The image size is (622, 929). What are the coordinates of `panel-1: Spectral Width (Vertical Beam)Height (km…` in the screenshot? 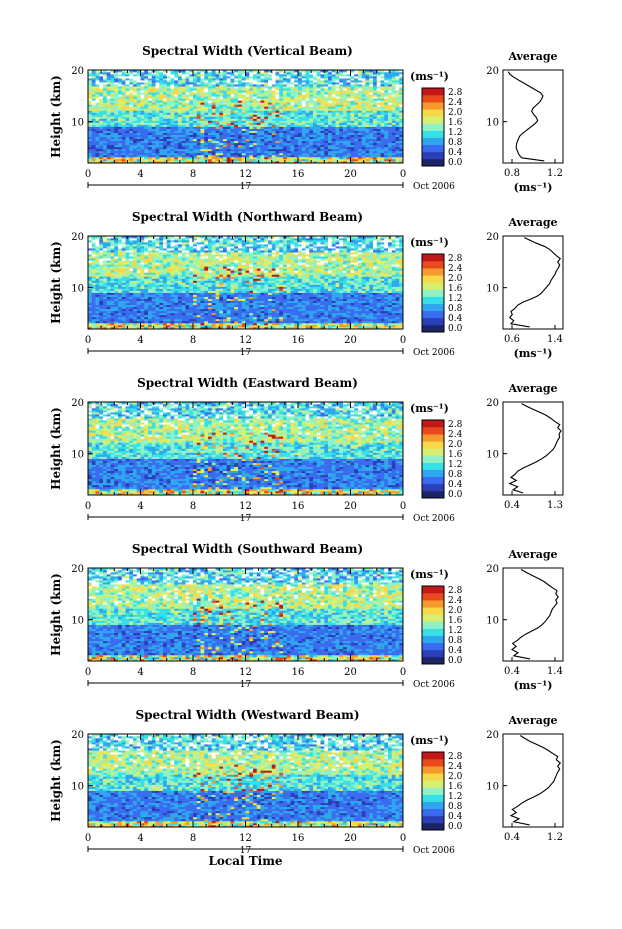 It's located at (306, 119).